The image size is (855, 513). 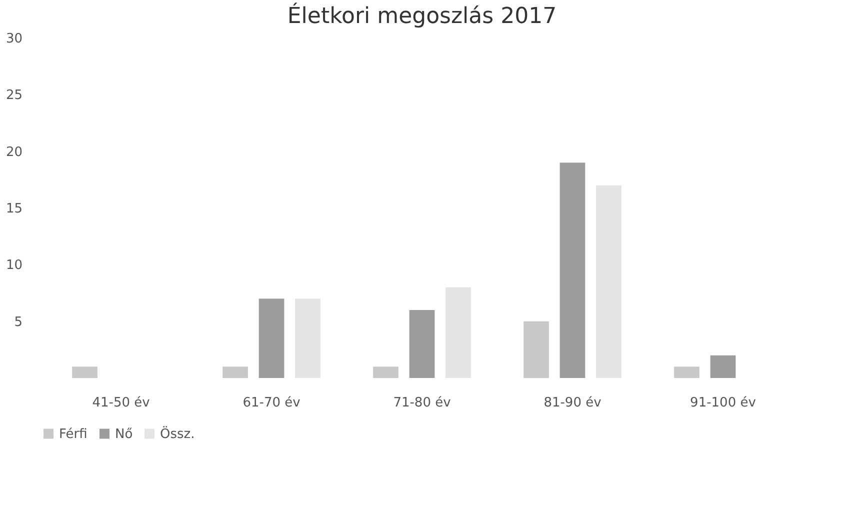 What do you see at coordinates (573, 403) in the screenshot?
I see `x-tick-label: 81-90 év` at bounding box center [573, 403].